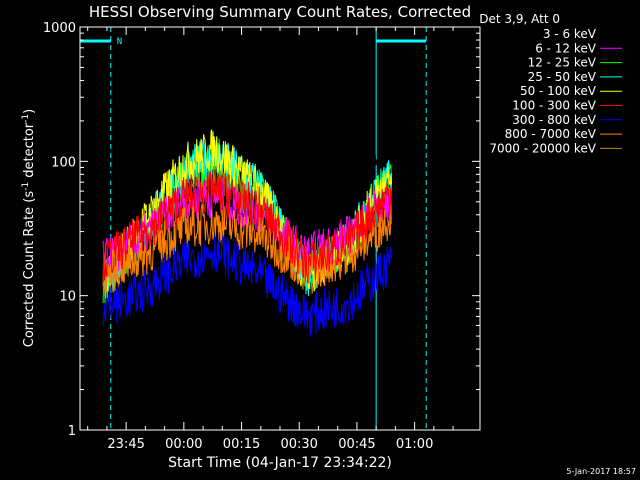 The height and width of the screenshot is (480, 640). What do you see at coordinates (183, 444) in the screenshot?
I see `x-tick-label-1: 00:00` at bounding box center [183, 444].